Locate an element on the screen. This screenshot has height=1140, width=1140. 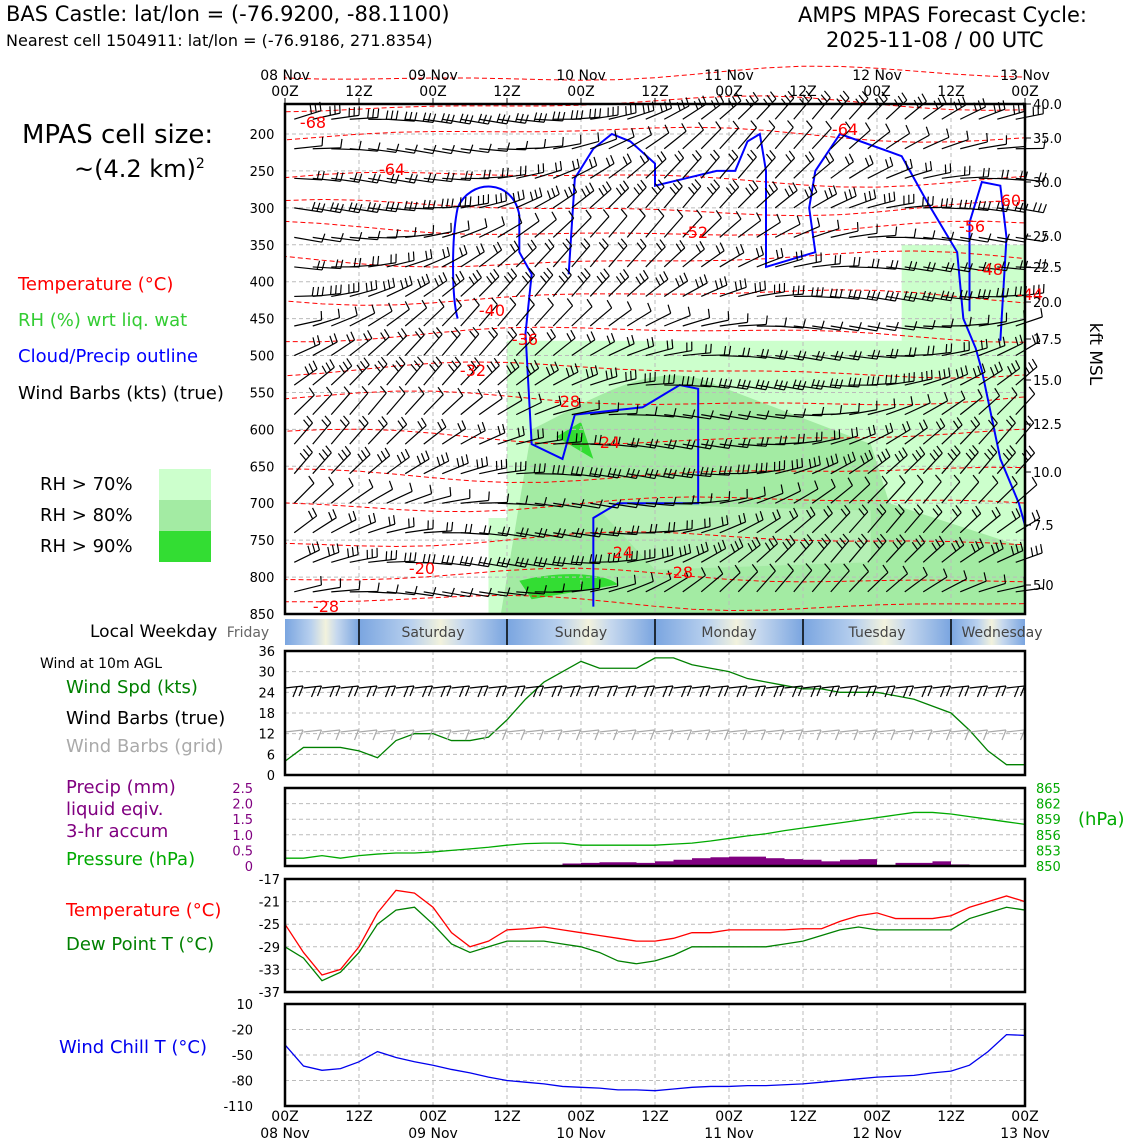
windchill-label: Wind Chill T (°C) is located at coordinates (133, 1047).